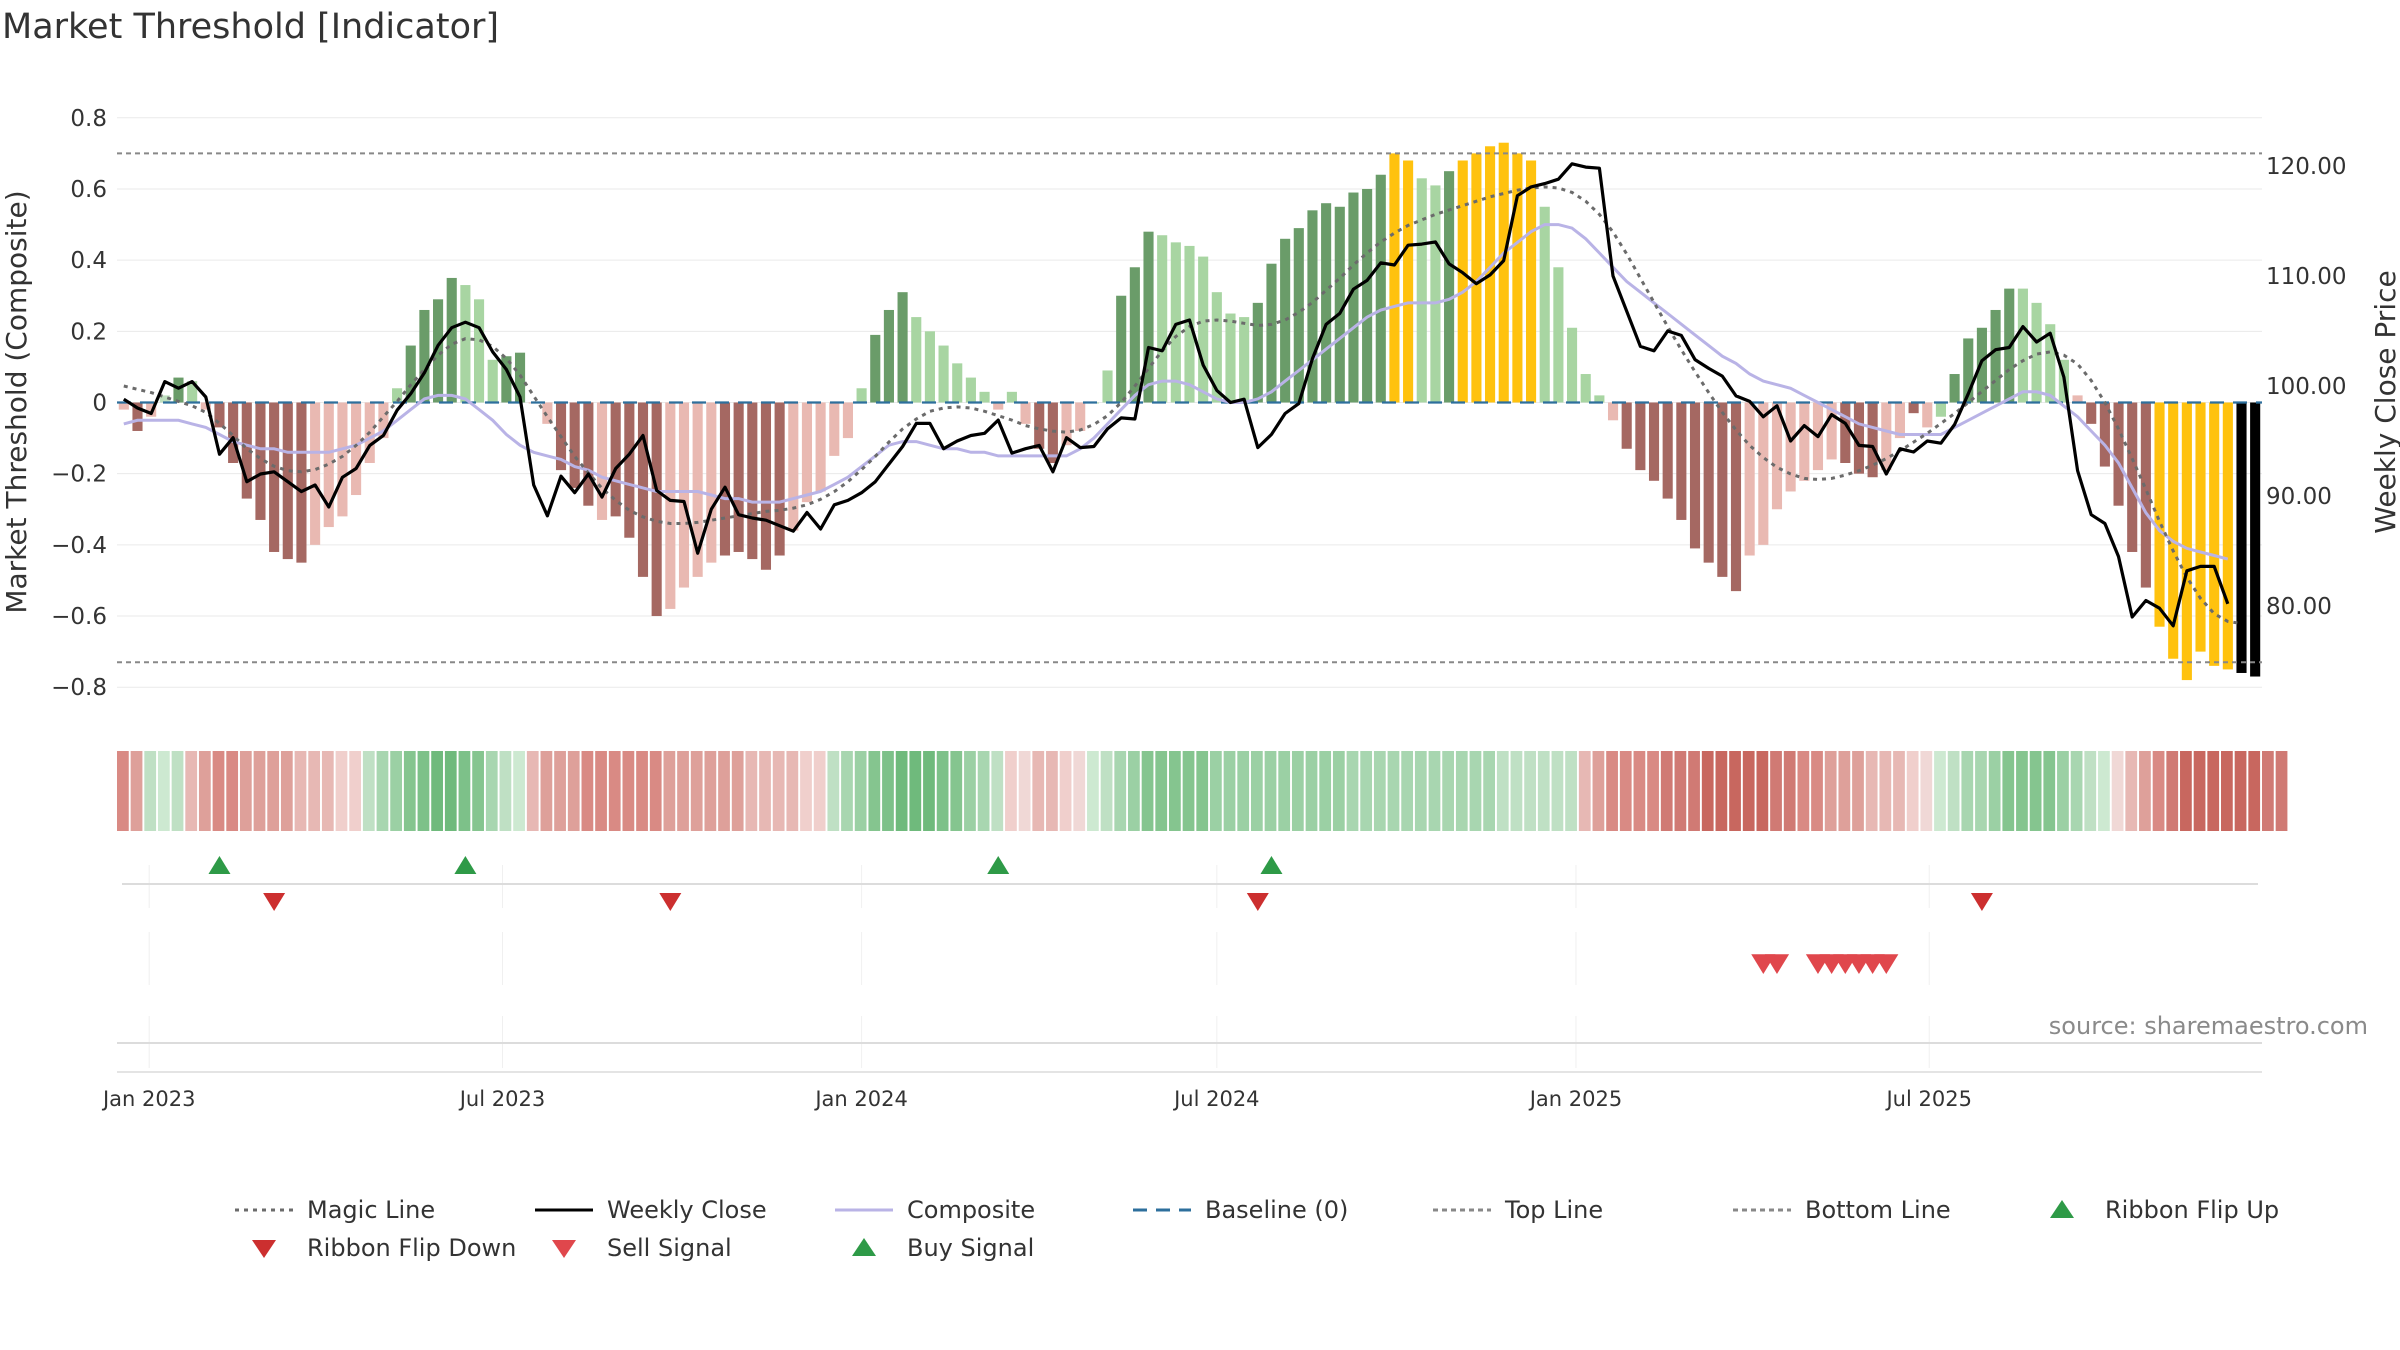 The image size is (2400, 1350). What do you see at coordinates (1927, 1099) in the screenshot?
I see `x-tick-label: Jul 2025` at bounding box center [1927, 1099].